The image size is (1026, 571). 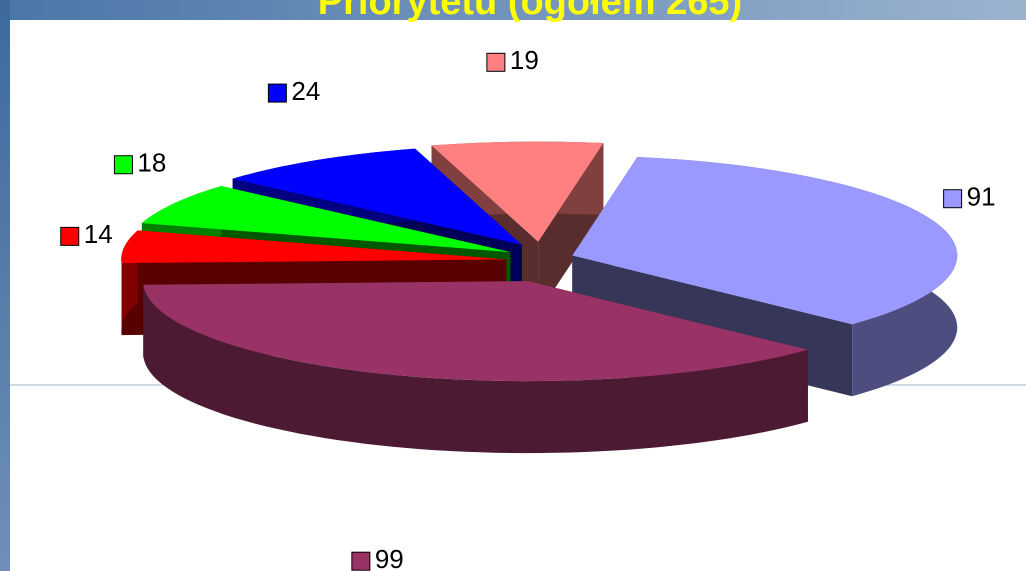 I want to click on chart-title: Priorytetu (ogółem 265), so click(x=530, y=11).